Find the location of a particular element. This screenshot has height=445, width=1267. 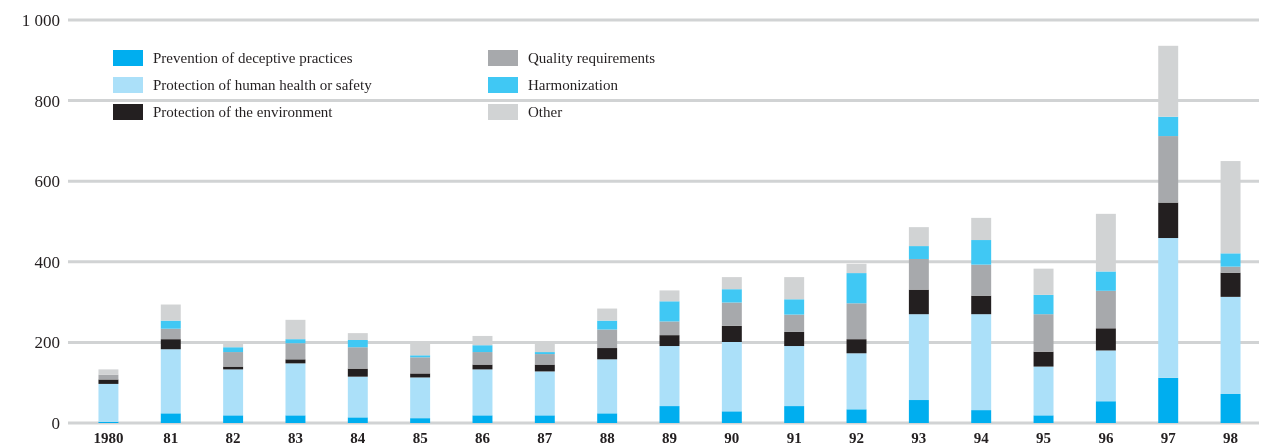

x-tick-label: 88 is located at coordinates (607, 437).